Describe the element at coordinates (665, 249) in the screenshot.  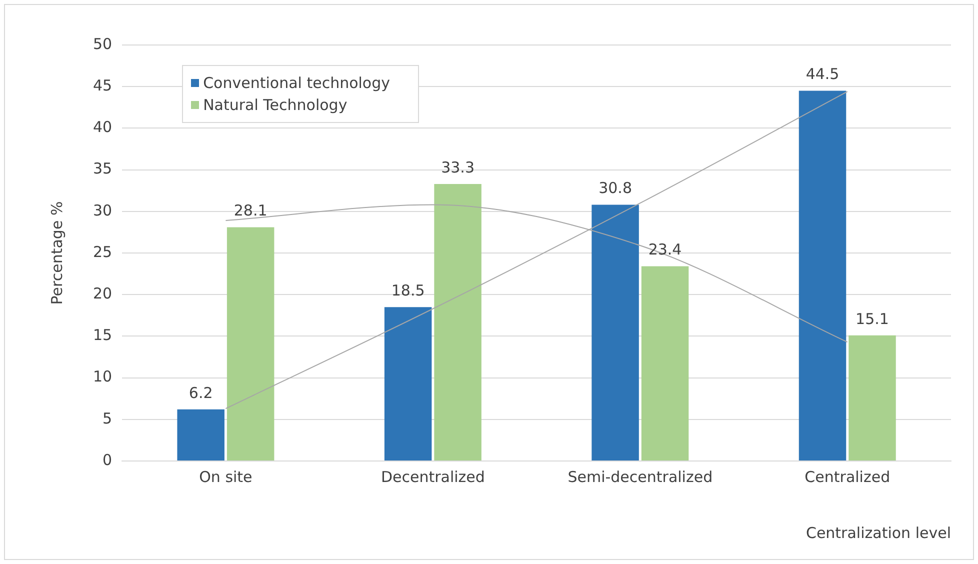
I see `data-label: 23.4` at that location.